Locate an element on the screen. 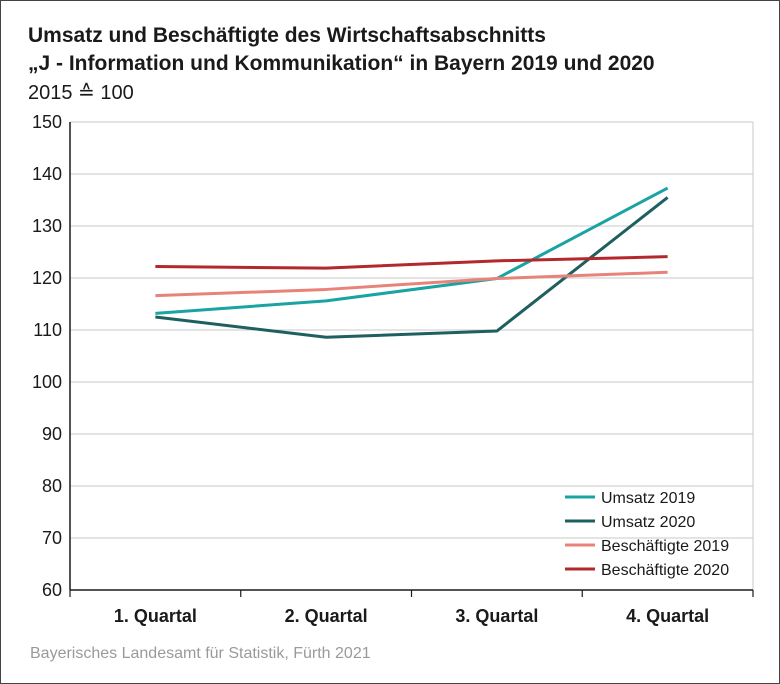 The image size is (780, 684). y-tick-label-70: 70 is located at coordinates (52, 538).